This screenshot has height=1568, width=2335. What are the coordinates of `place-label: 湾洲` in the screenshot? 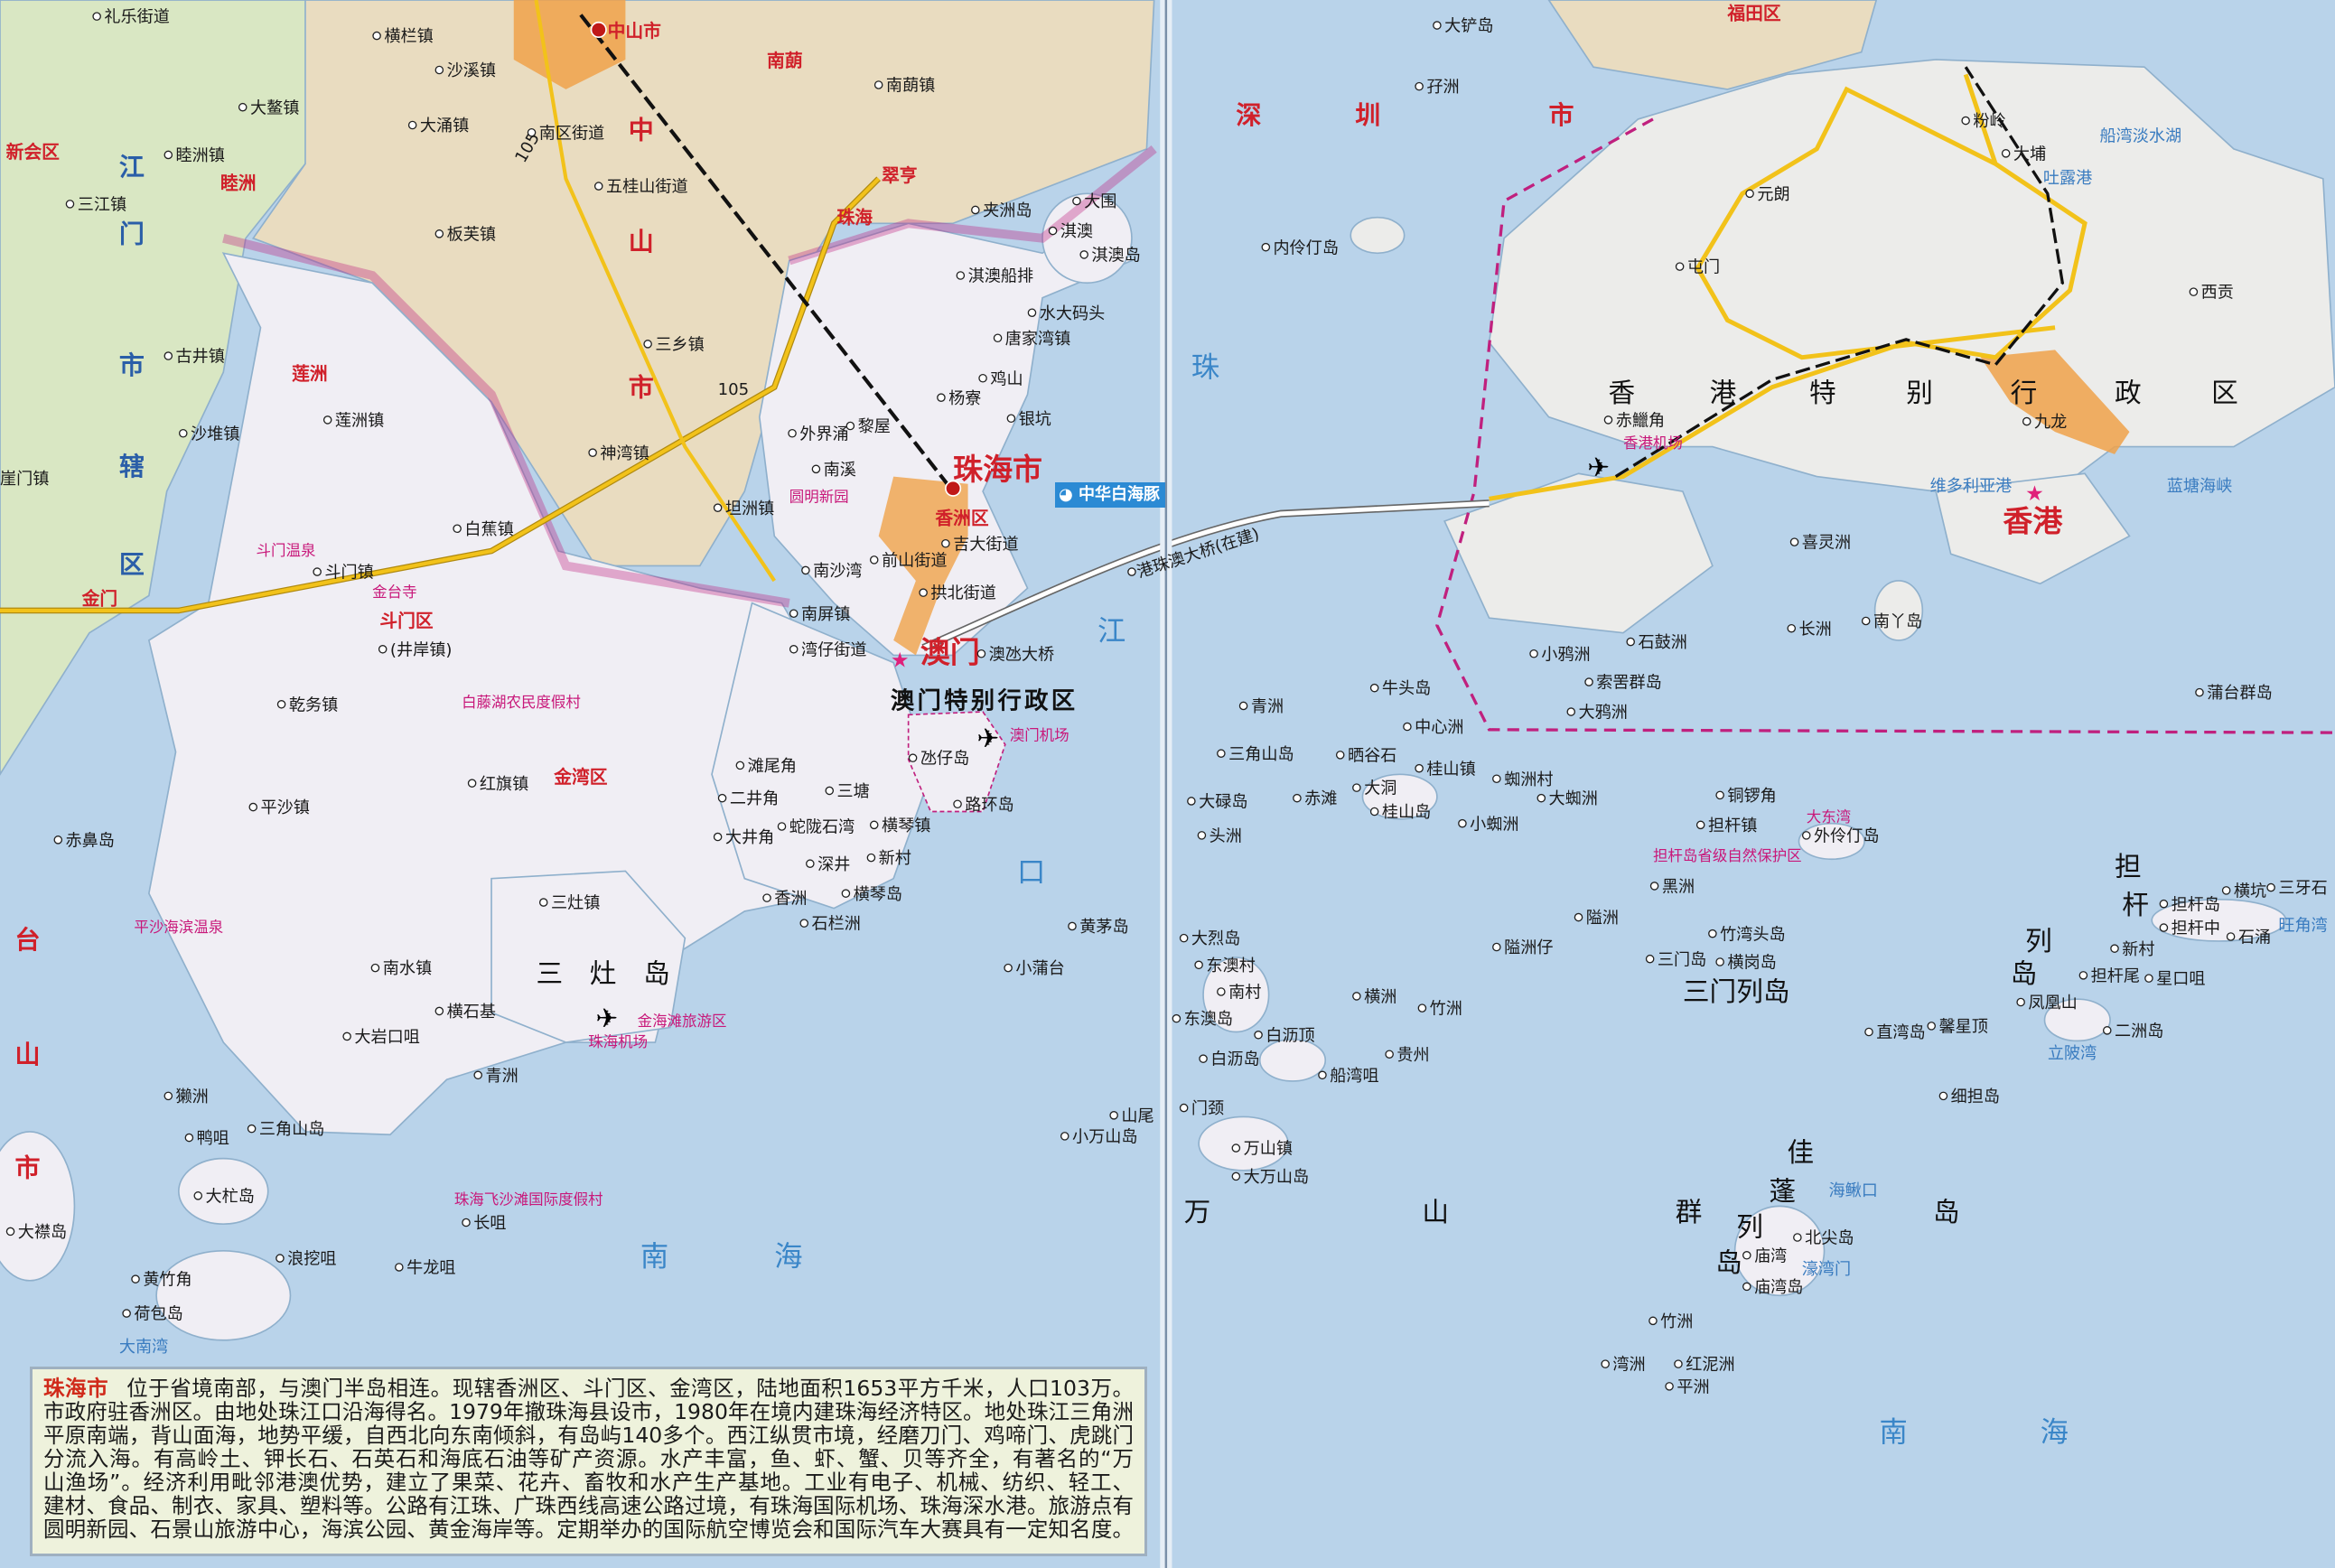 It's located at (1628, 1365).